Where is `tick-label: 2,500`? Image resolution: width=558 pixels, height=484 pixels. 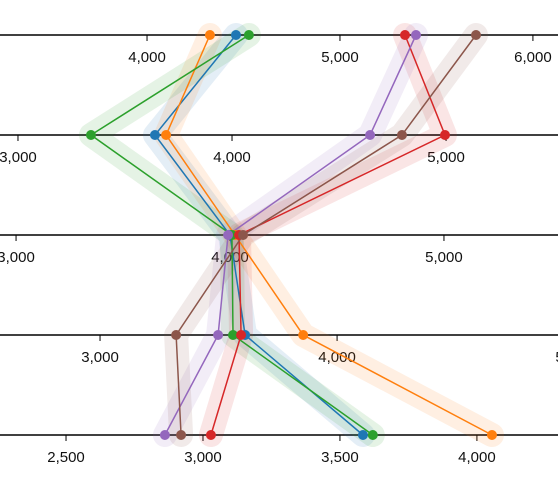 tick-label: 2,500 is located at coordinates (66, 457).